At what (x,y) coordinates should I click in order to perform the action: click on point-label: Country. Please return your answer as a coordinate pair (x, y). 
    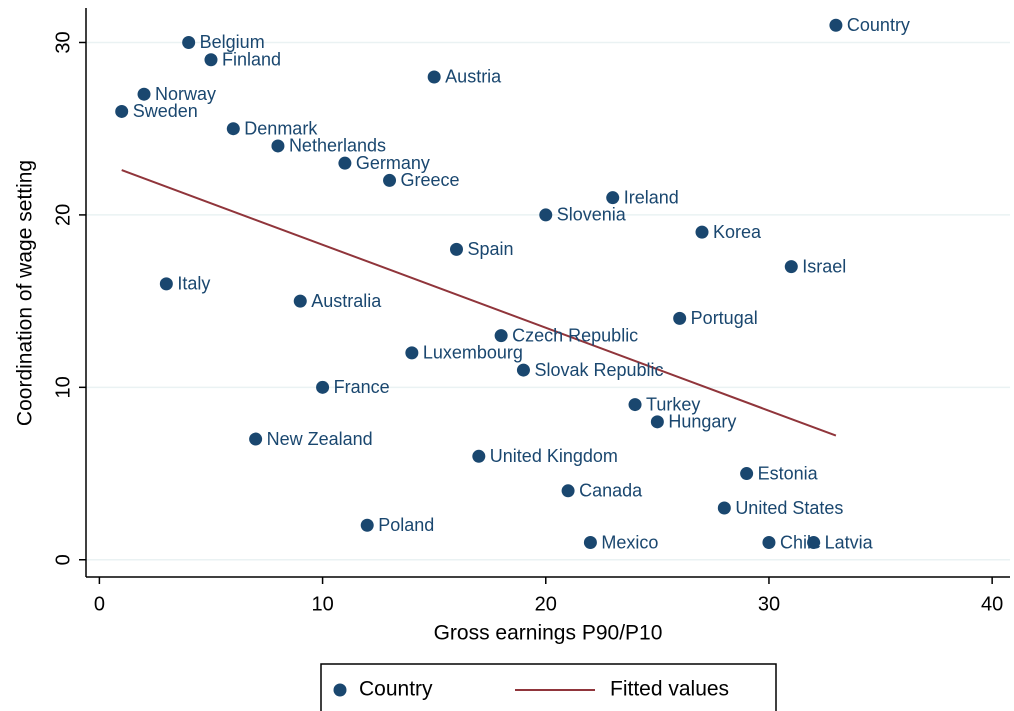
    Looking at the image, I should click on (878, 25).